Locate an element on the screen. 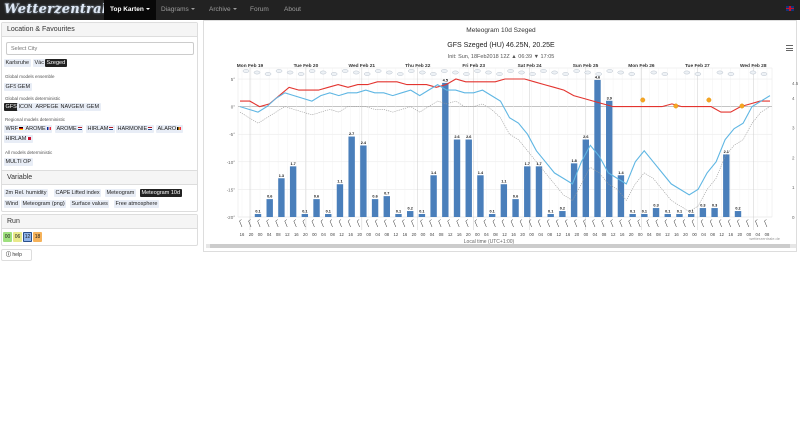 The height and width of the screenshot is (431, 800). temp-tick-label: 5° is located at coordinates (233, 79).